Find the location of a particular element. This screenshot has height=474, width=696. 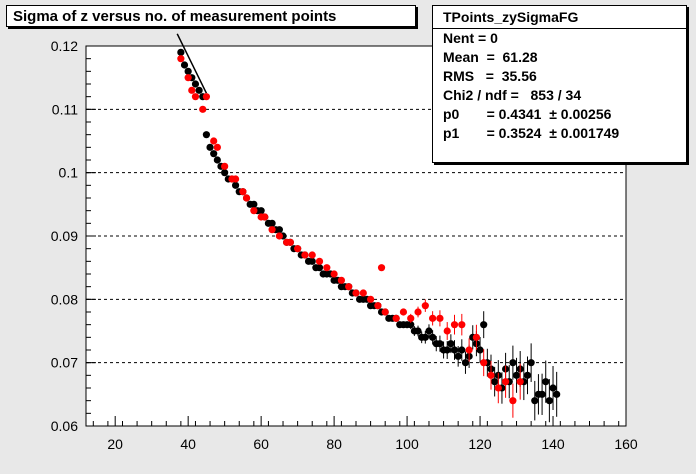

x-tick-label: 60 is located at coordinates (261, 444).